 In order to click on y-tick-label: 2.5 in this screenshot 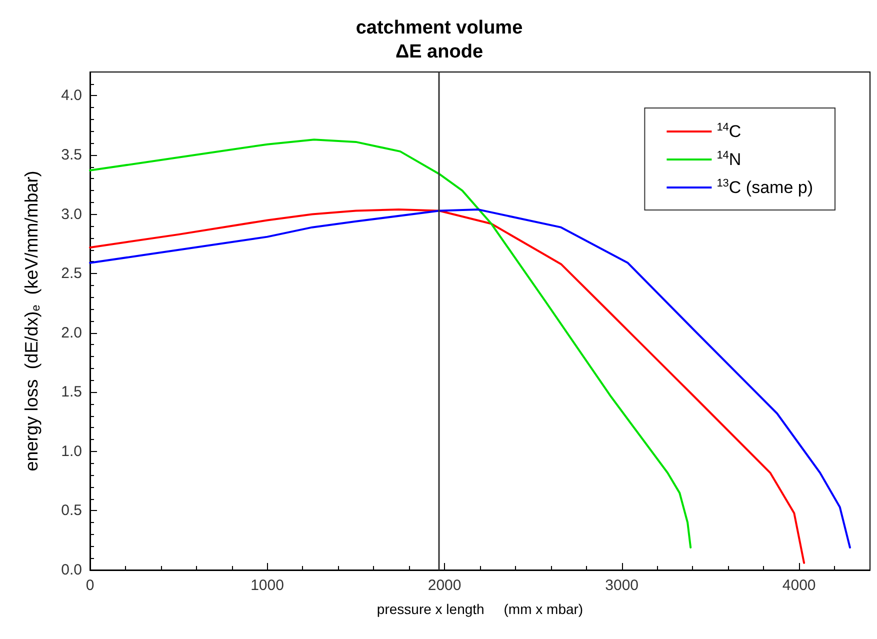, I will do `click(71, 273)`.